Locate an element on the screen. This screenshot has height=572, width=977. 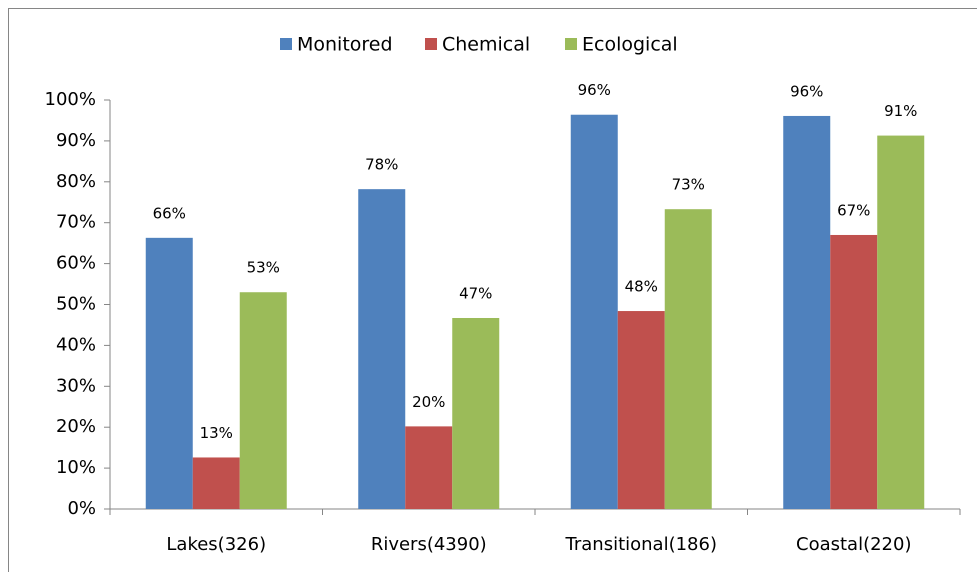
value-label: 13% is located at coordinates (216, 433).